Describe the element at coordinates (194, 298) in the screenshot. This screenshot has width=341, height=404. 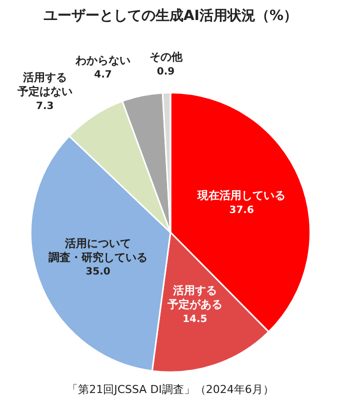
I see `slice-label: 活用する予定がある` at that location.